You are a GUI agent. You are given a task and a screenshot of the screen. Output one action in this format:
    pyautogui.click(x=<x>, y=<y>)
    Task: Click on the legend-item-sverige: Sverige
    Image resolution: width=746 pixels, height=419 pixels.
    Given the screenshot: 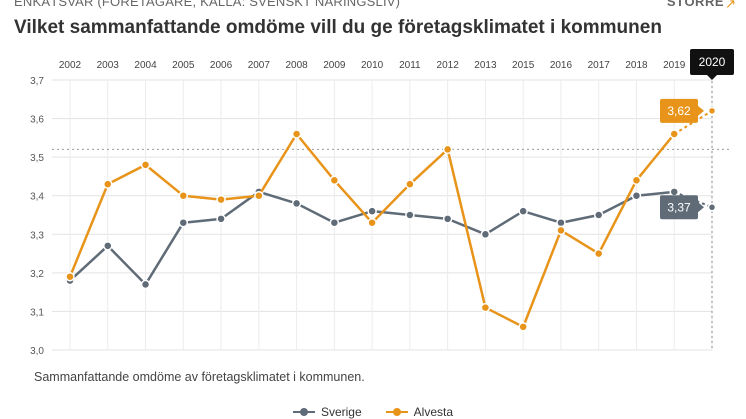 What is the action you would take?
    pyautogui.click(x=327, y=412)
    